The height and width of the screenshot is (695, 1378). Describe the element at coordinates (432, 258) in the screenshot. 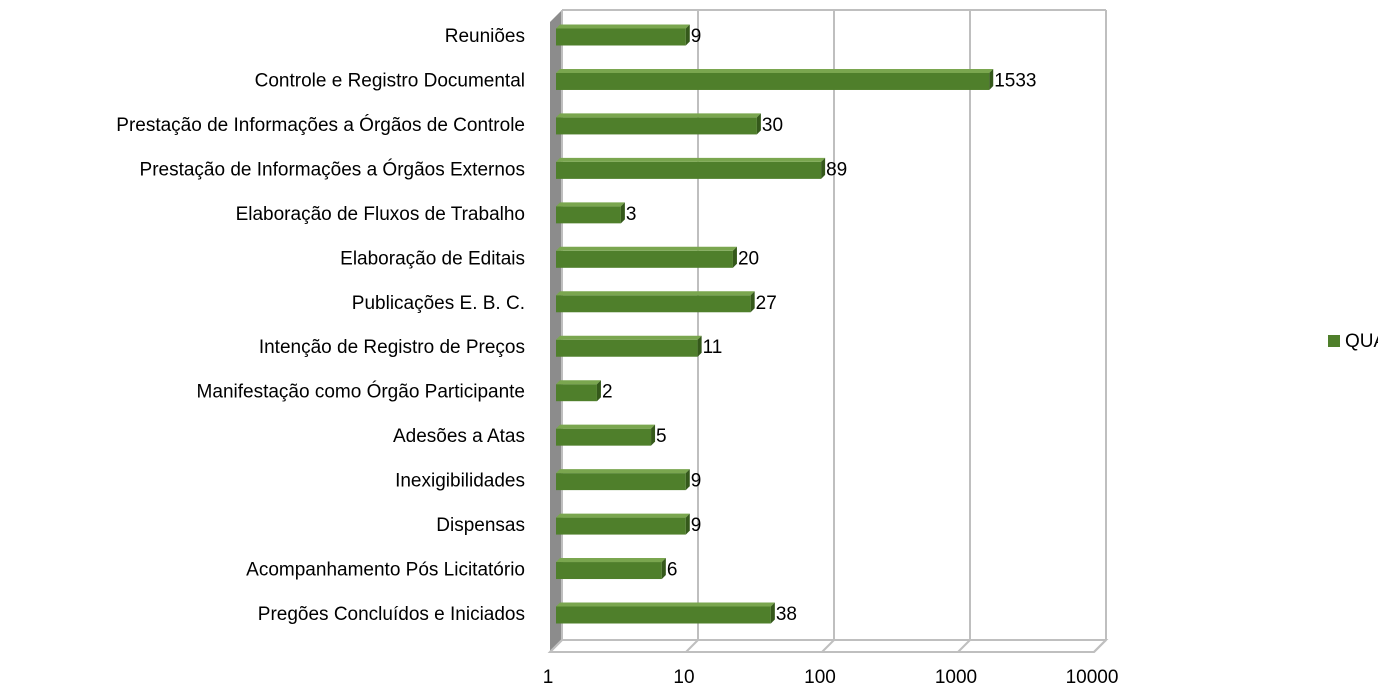

I see `y-tick-label: Elaboração de Editais` at that location.